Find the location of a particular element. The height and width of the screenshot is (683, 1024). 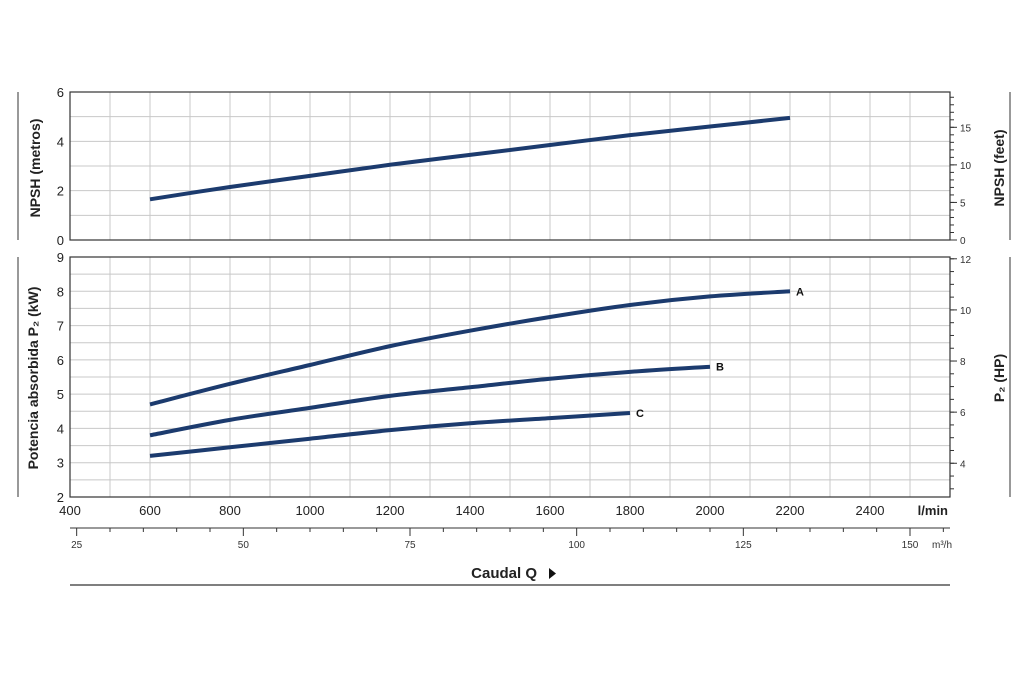

x-tick-label: 1000 is located at coordinates (310, 510).